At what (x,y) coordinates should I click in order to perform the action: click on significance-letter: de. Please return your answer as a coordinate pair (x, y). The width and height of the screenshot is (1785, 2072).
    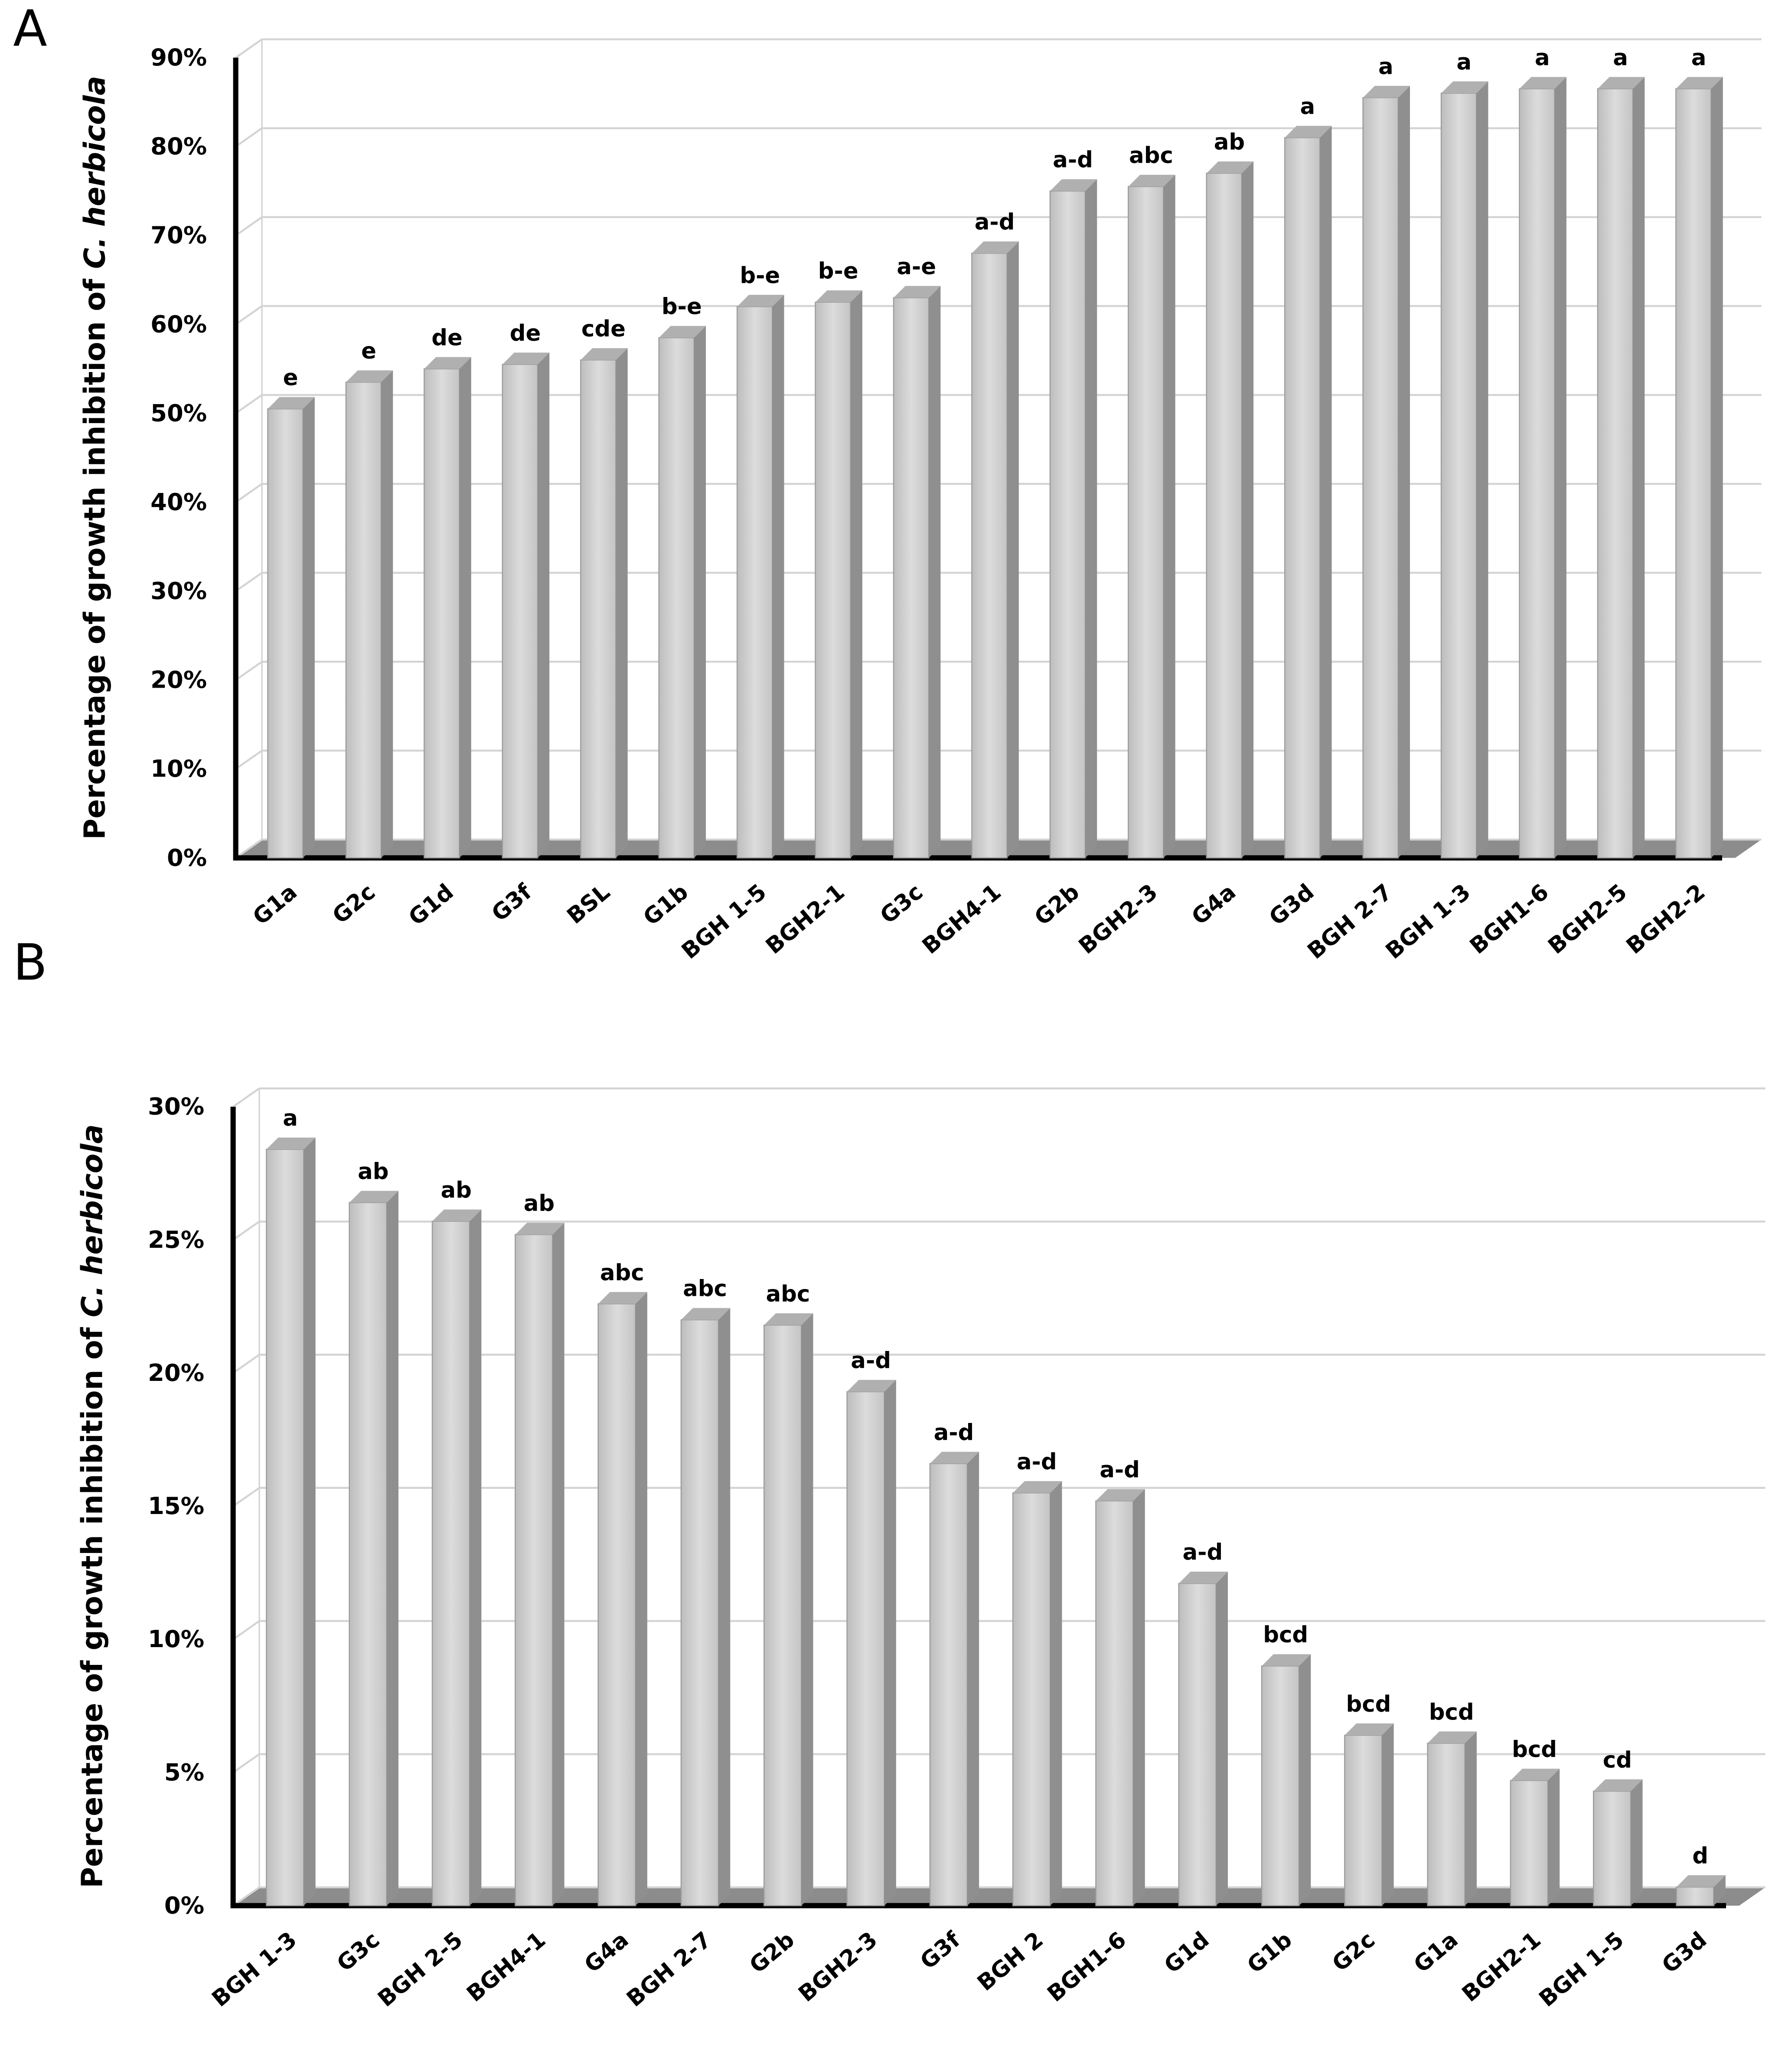
    Looking at the image, I should click on (447, 338).